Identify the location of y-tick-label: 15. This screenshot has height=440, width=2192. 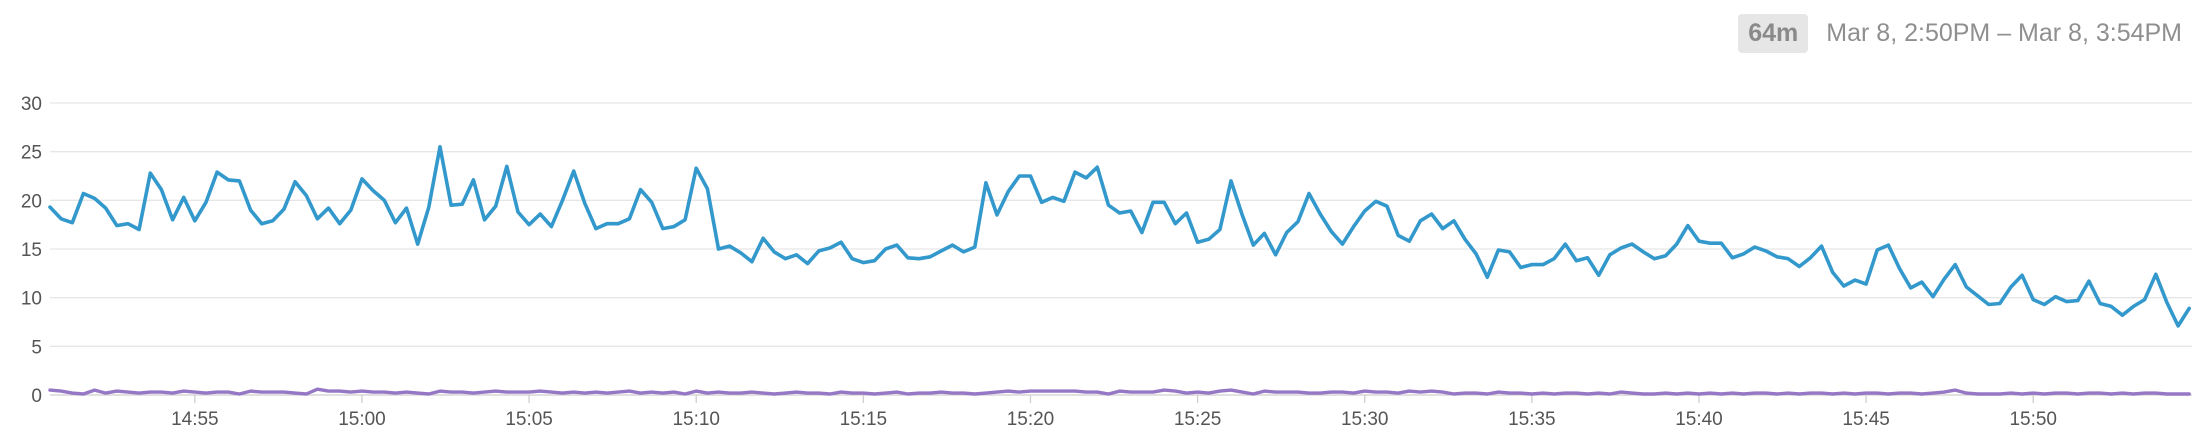
(31, 250).